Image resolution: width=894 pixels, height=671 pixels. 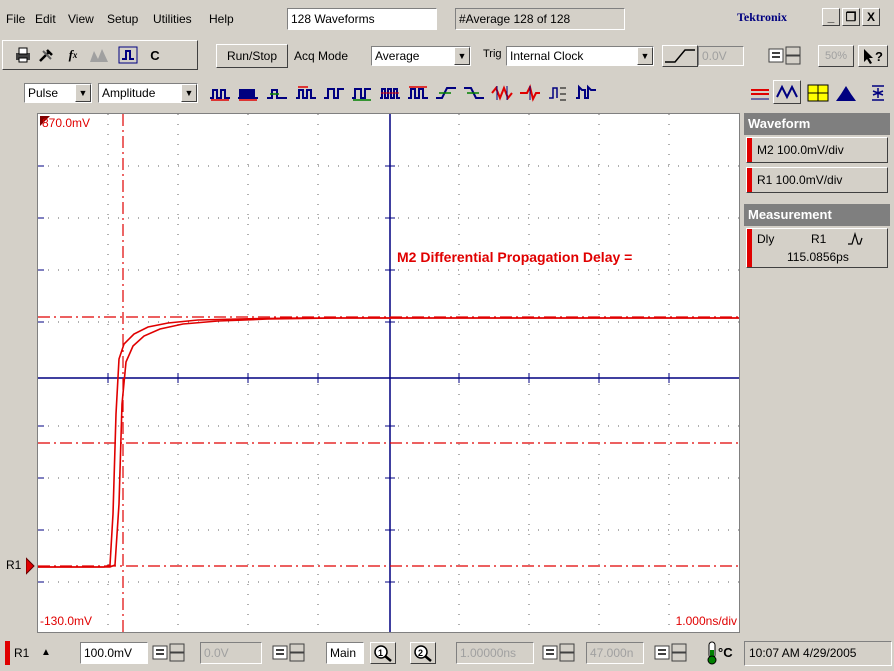 I want to click on vertical-offset-value: 0.0V, so click(x=216, y=653).